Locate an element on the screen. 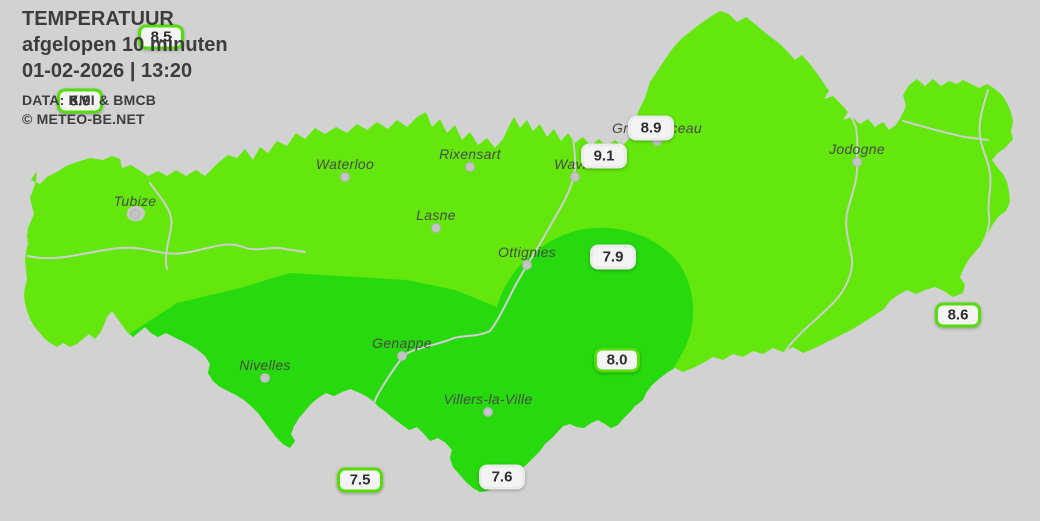 The image size is (1040, 521). urban-area-tubize is located at coordinates (136, 214).